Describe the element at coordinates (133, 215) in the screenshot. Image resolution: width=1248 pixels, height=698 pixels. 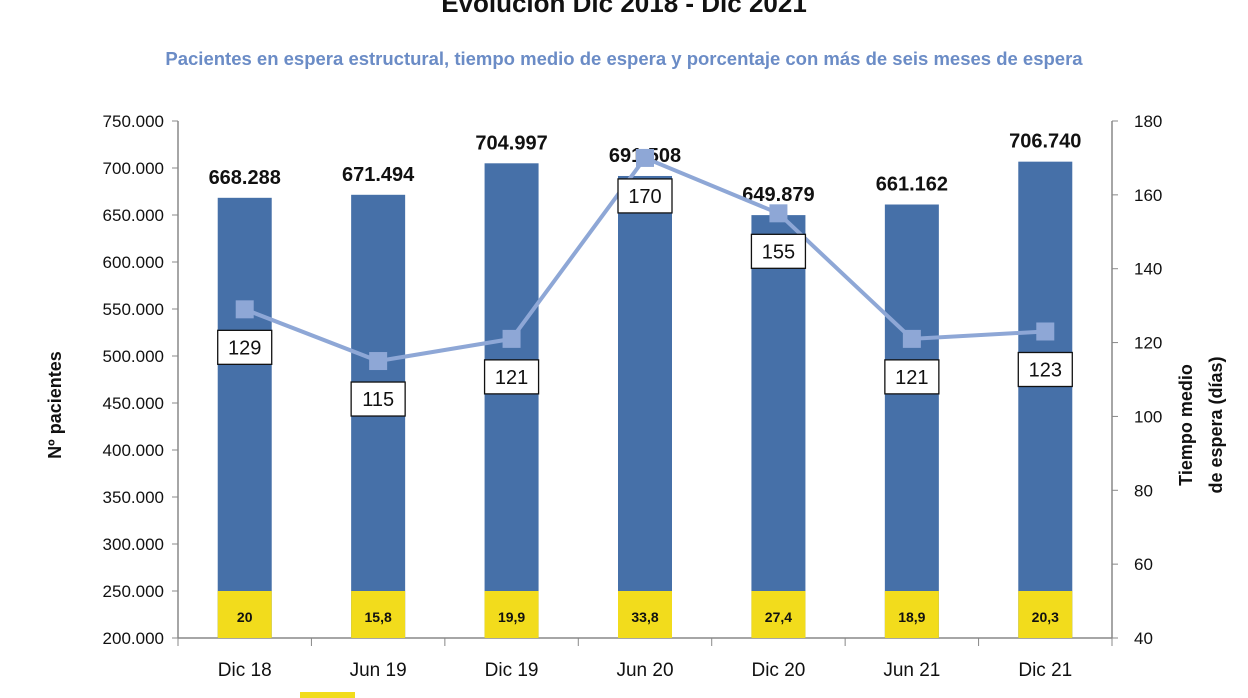
I see `y-tick-label: 650.000` at that location.